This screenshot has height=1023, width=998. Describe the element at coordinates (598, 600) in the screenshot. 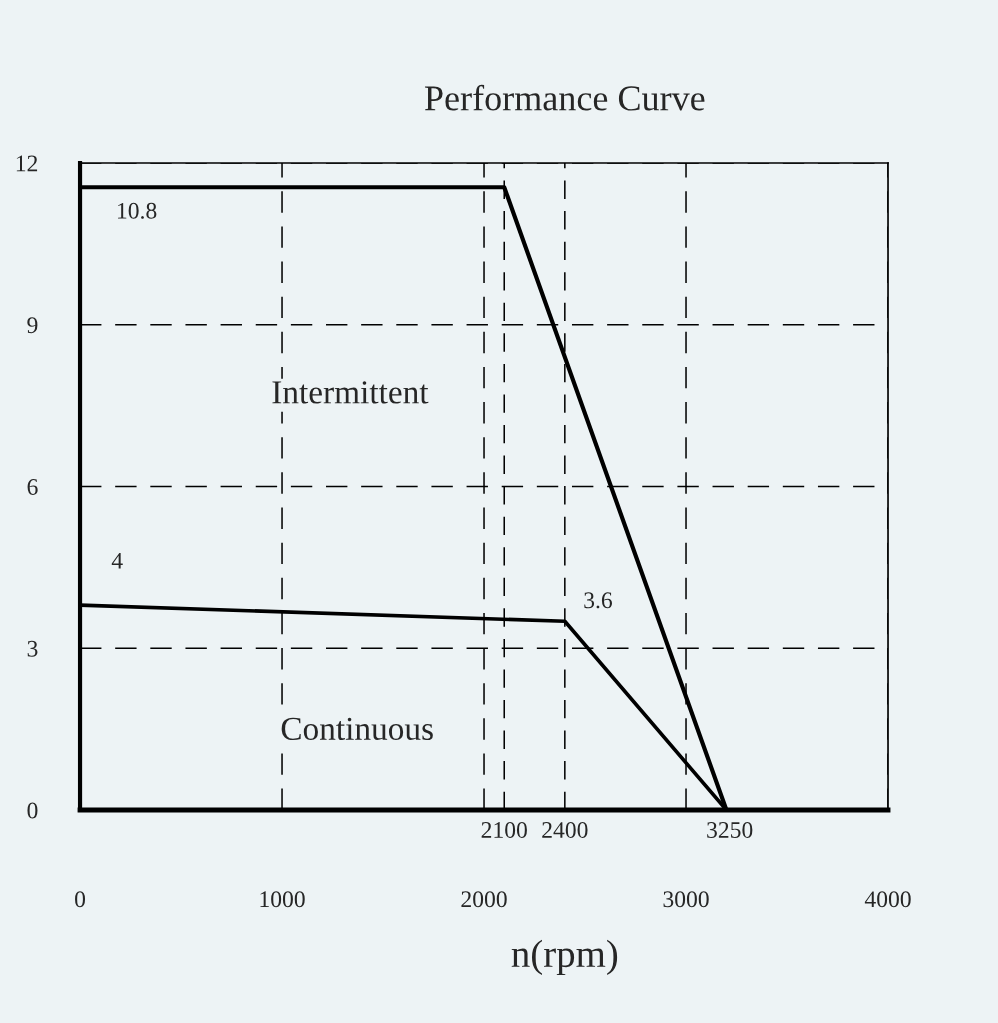

I see `annotation: 3.6` at that location.